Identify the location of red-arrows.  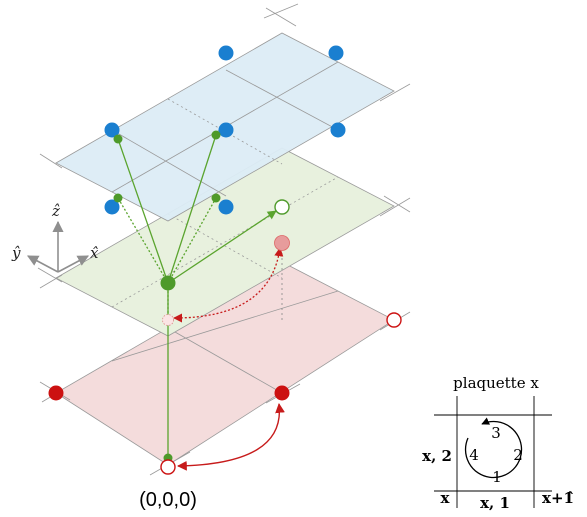
(229, 359).